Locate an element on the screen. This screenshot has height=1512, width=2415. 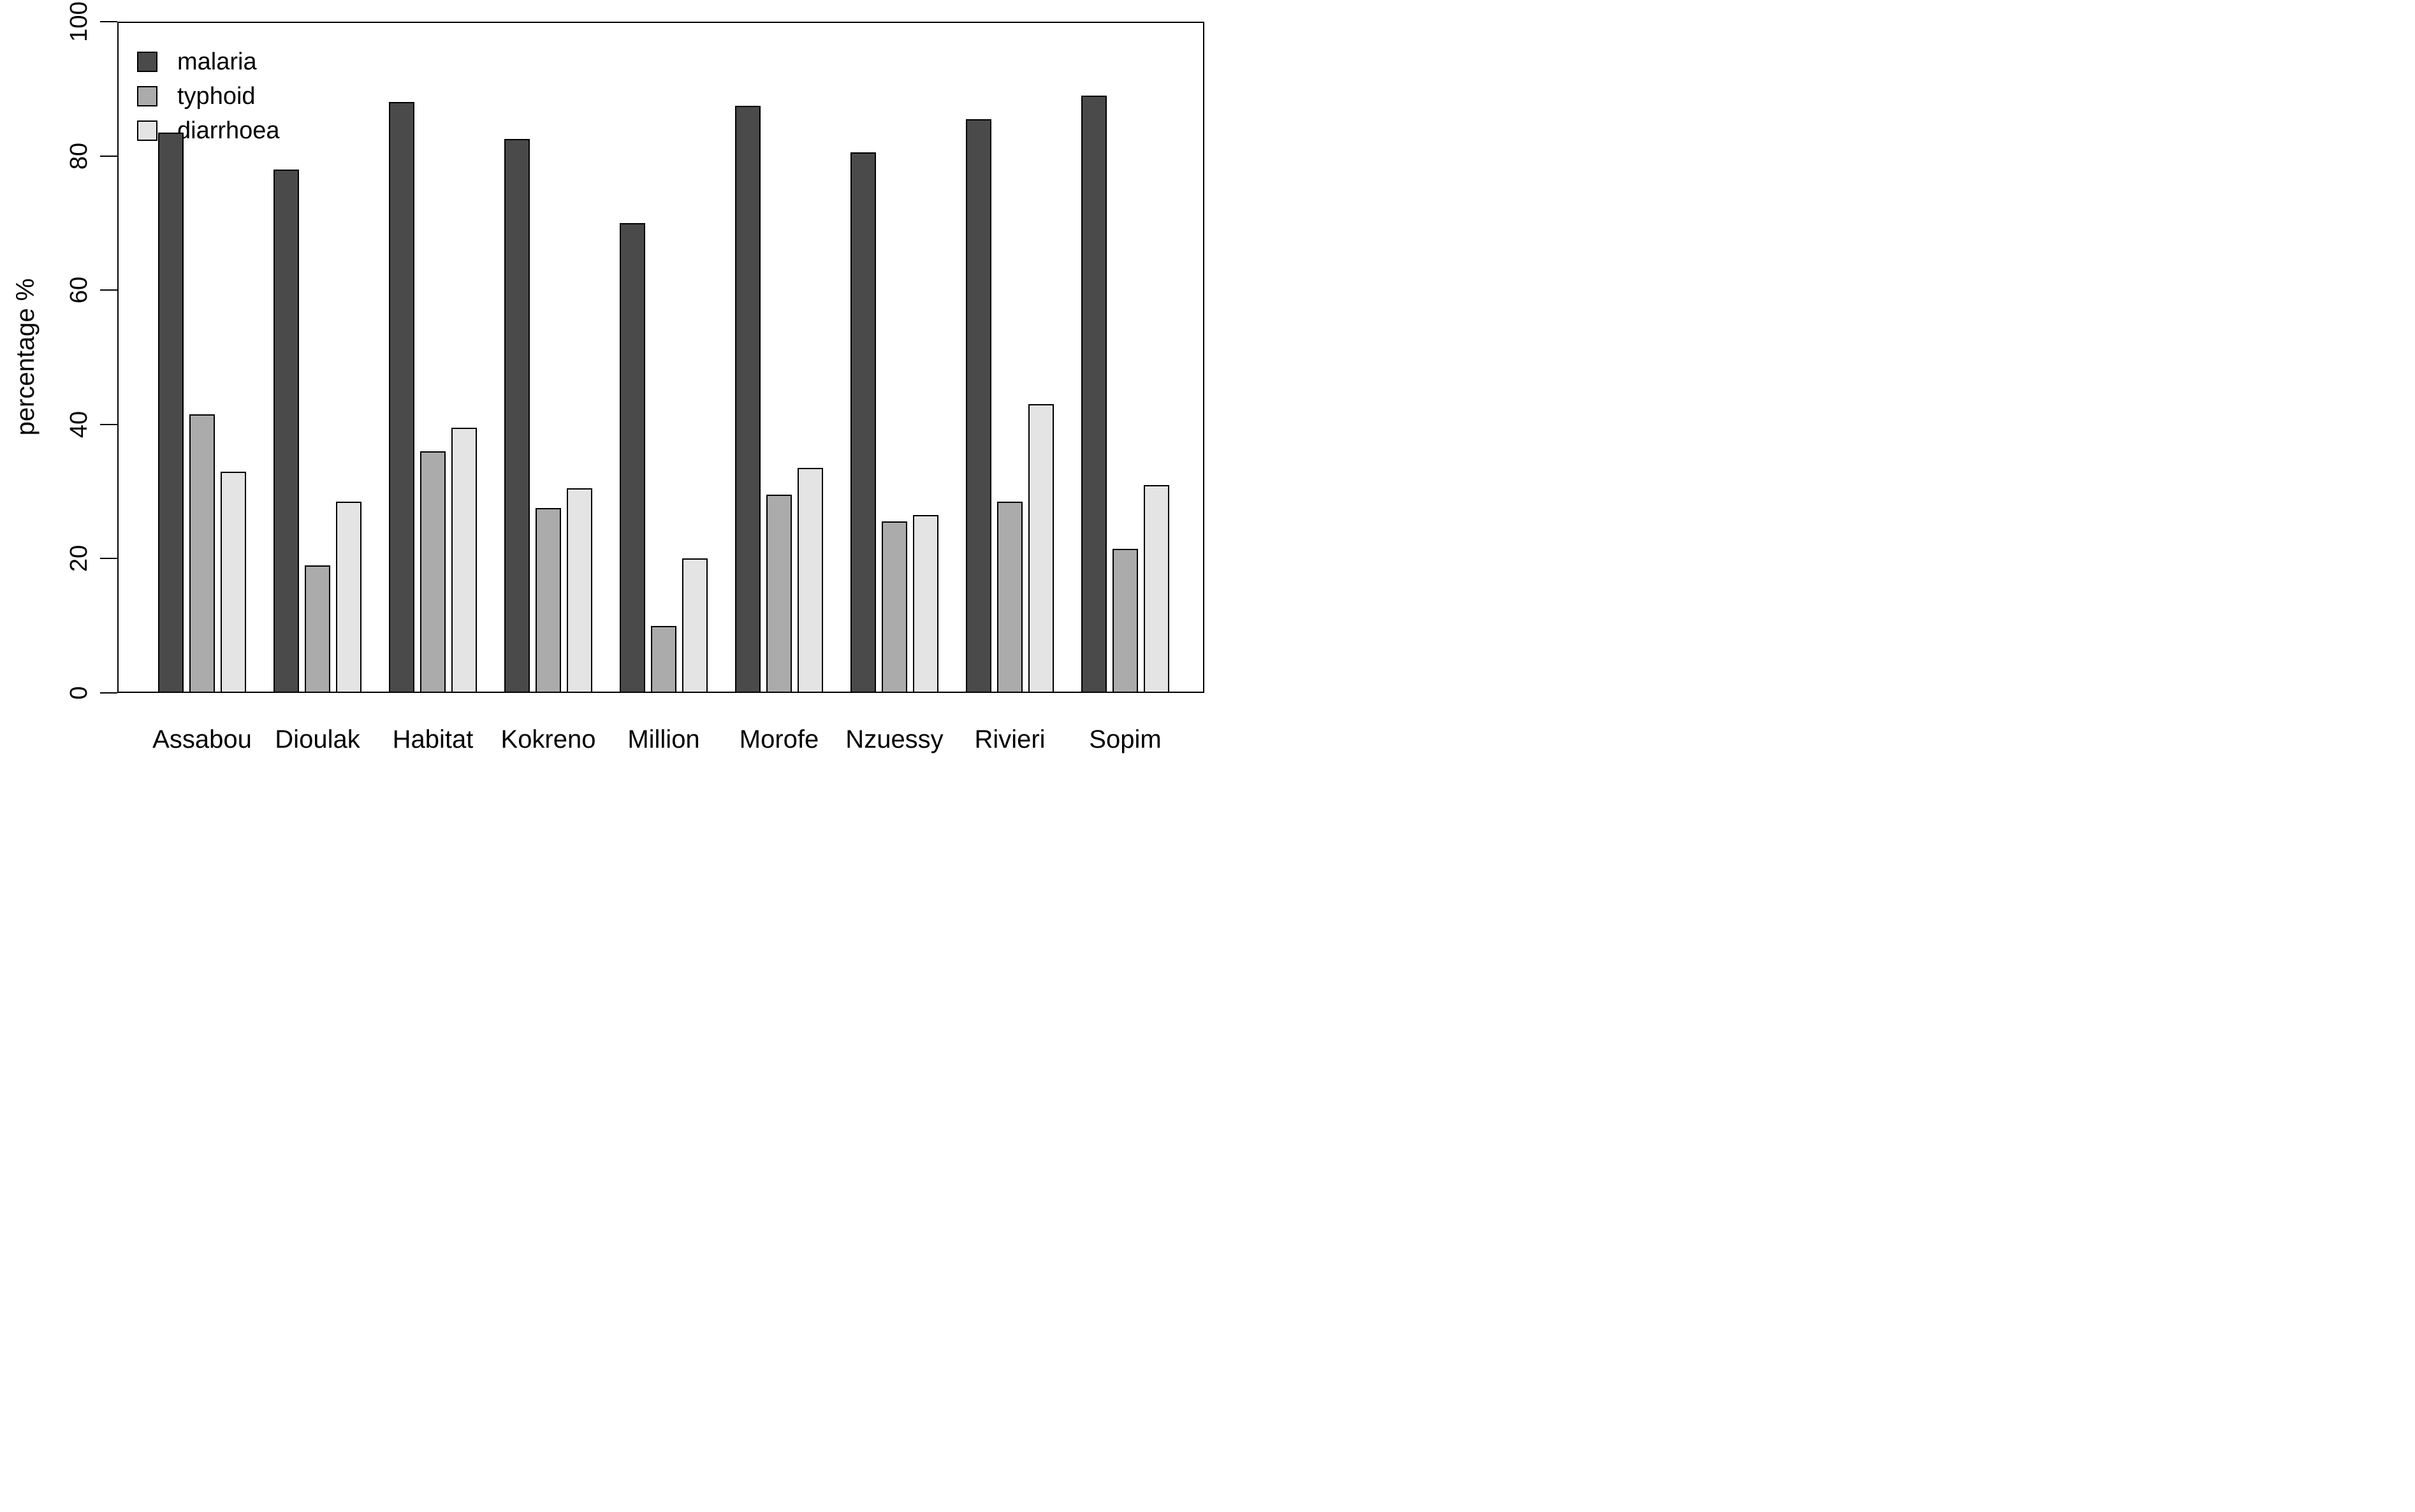
bar-diarrhoea-nzuessy is located at coordinates (925, 604).